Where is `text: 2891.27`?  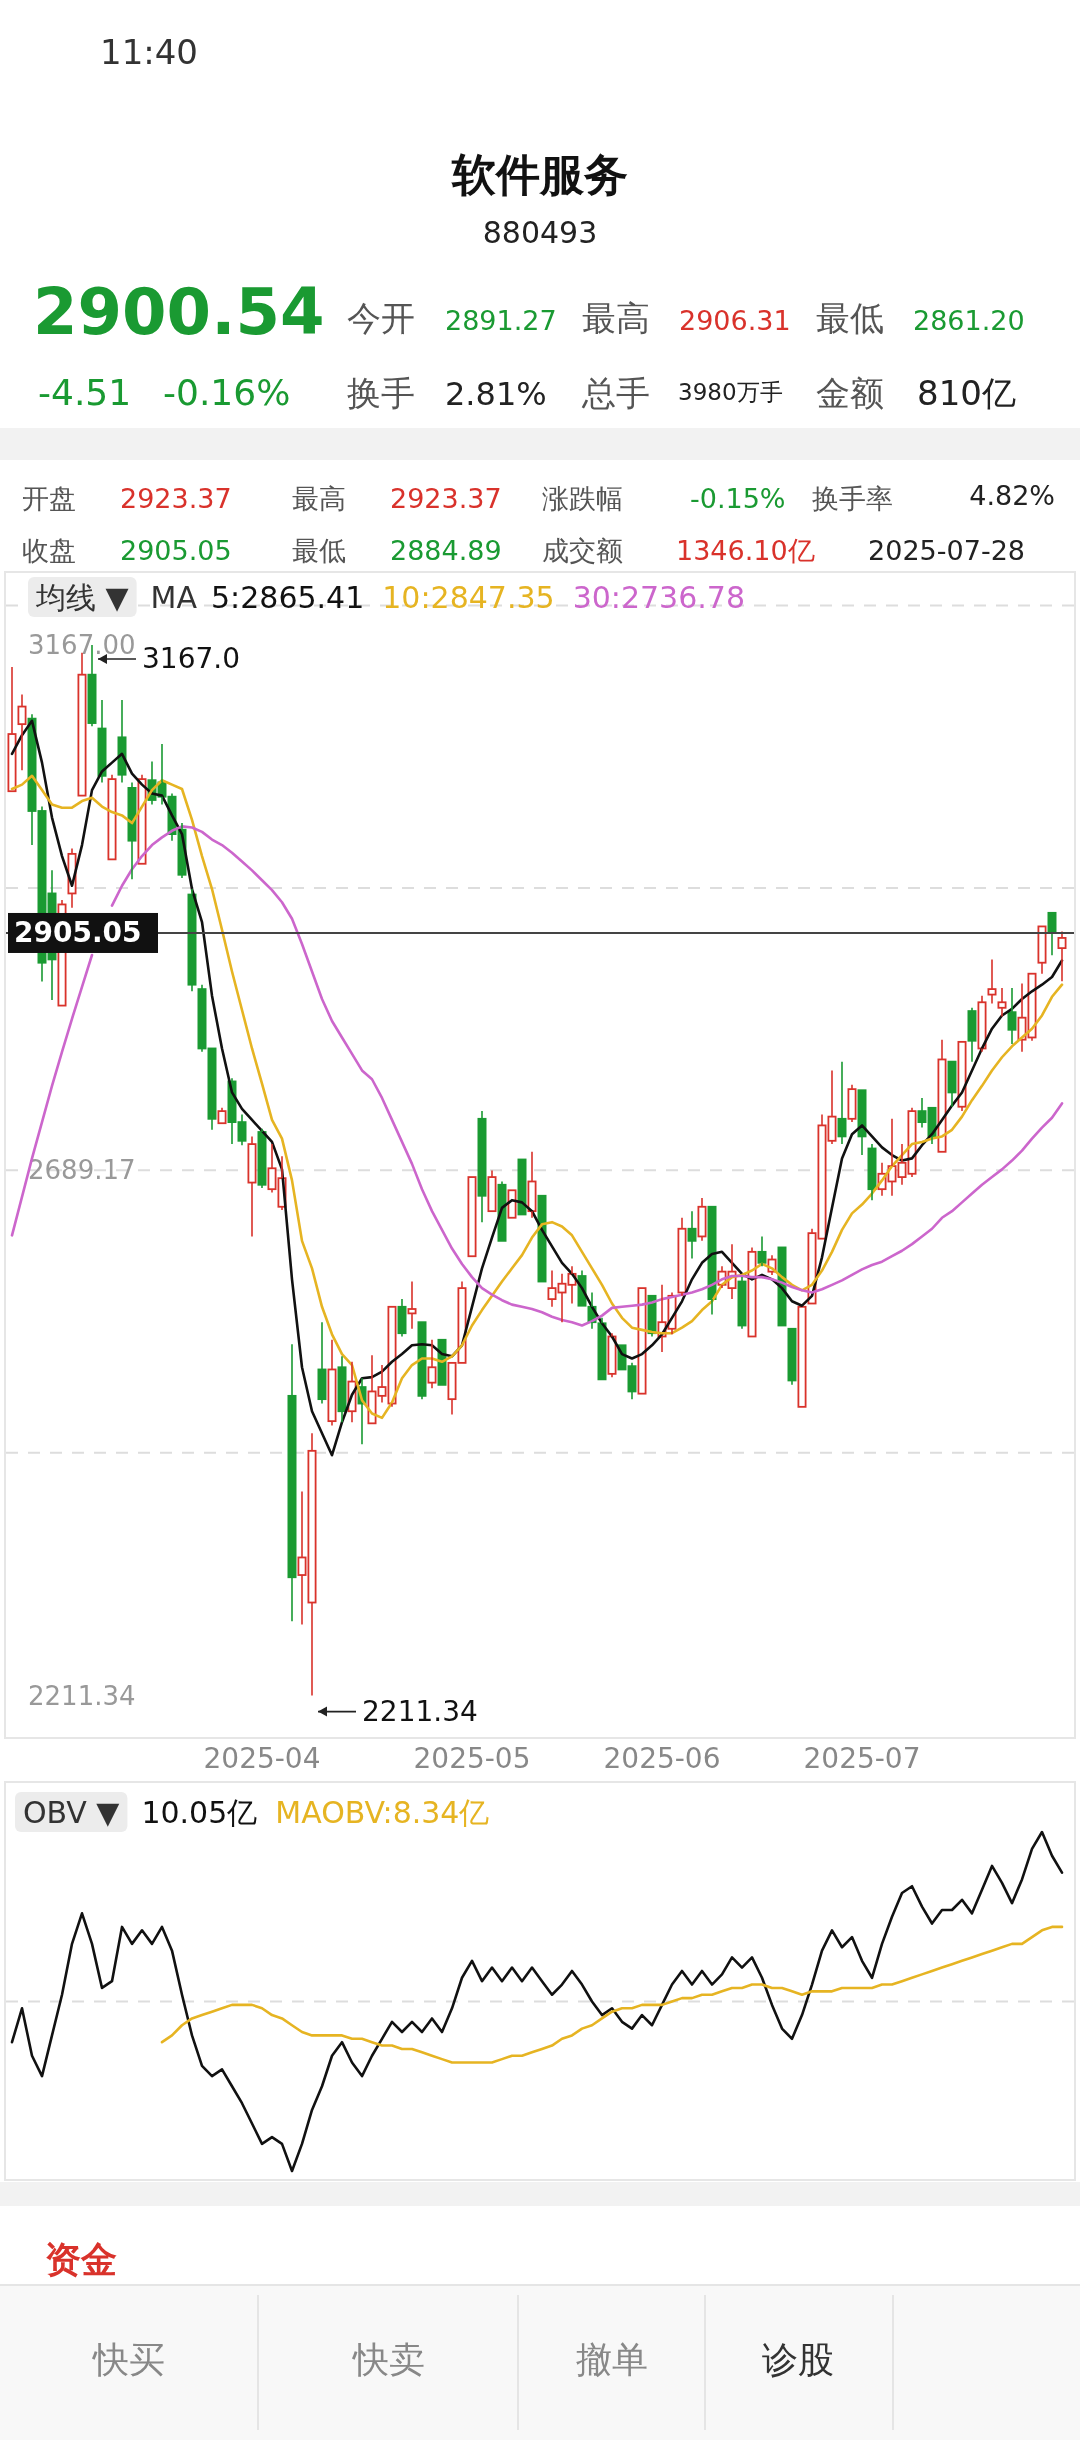 text: 2891.27 is located at coordinates (501, 320).